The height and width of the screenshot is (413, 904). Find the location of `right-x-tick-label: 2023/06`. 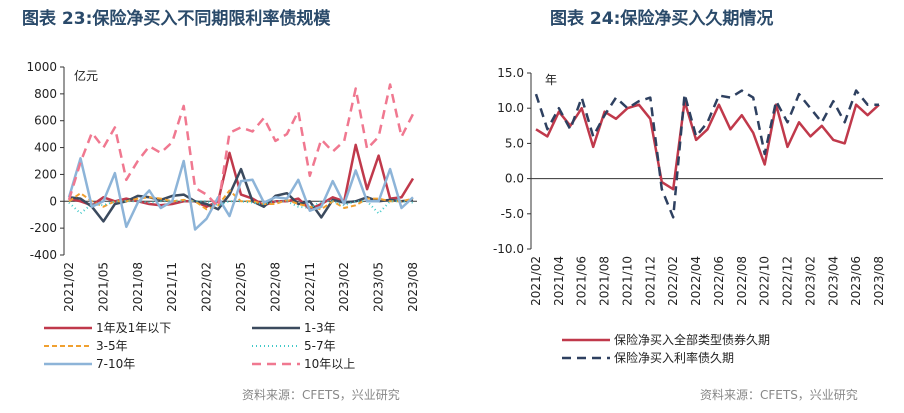

right-x-tick-label: 2023/06 is located at coordinates (856, 281).